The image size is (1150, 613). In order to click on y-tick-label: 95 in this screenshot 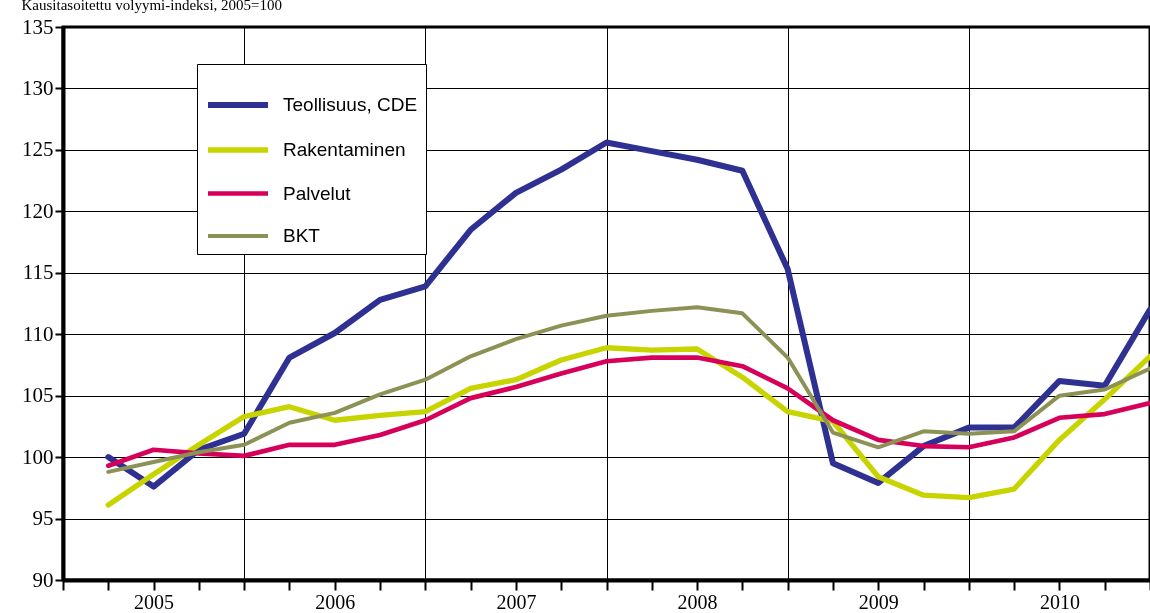, I will do `click(43, 518)`.